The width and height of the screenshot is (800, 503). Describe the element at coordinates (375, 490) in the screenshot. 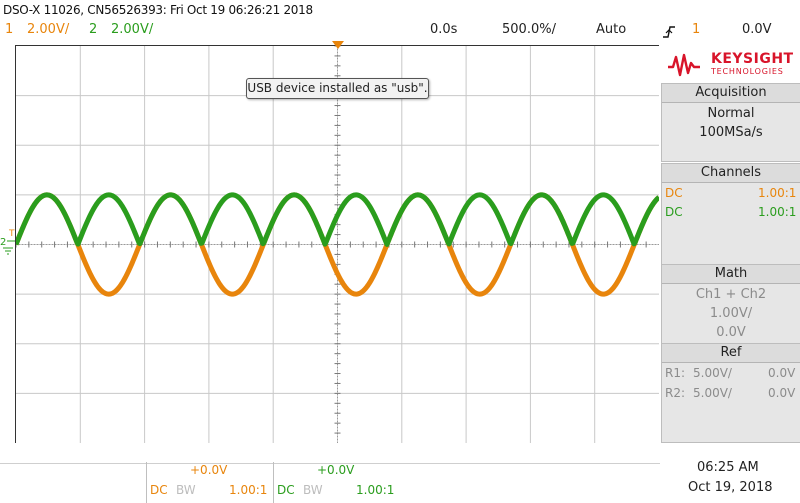

I see `ch2-bottom-probe: 1.00:1` at that location.